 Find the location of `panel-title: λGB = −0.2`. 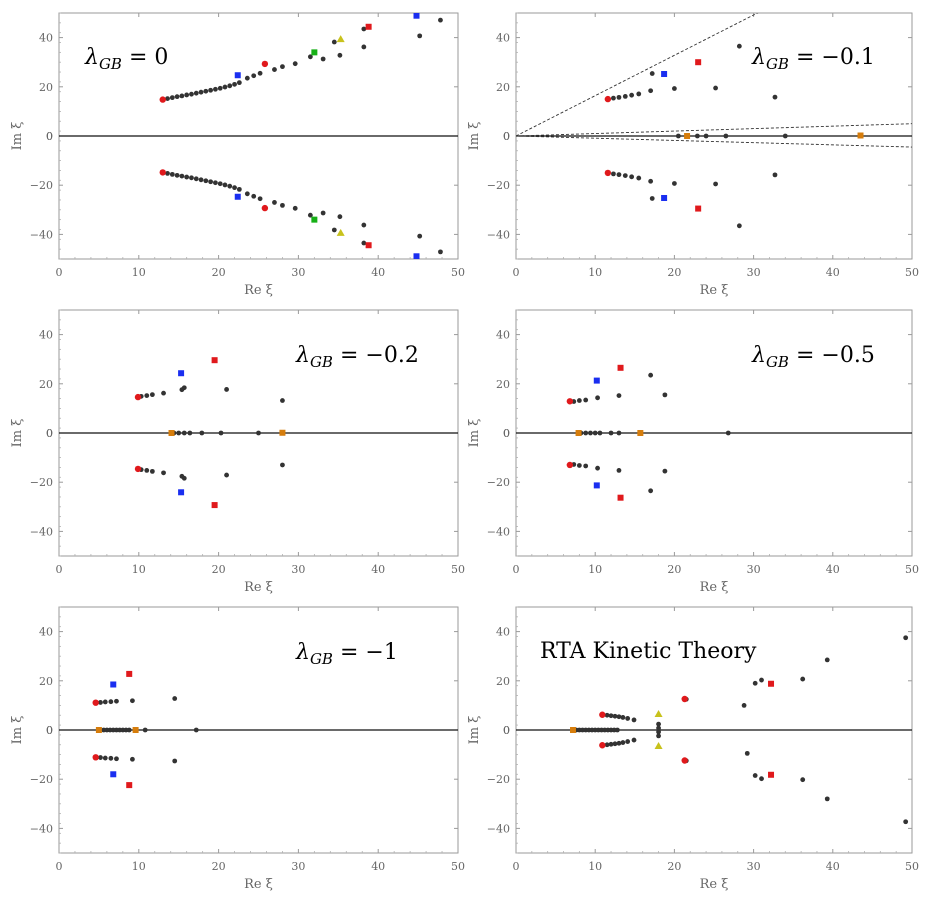

panel-title: λGB = −0.2 is located at coordinates (357, 357).